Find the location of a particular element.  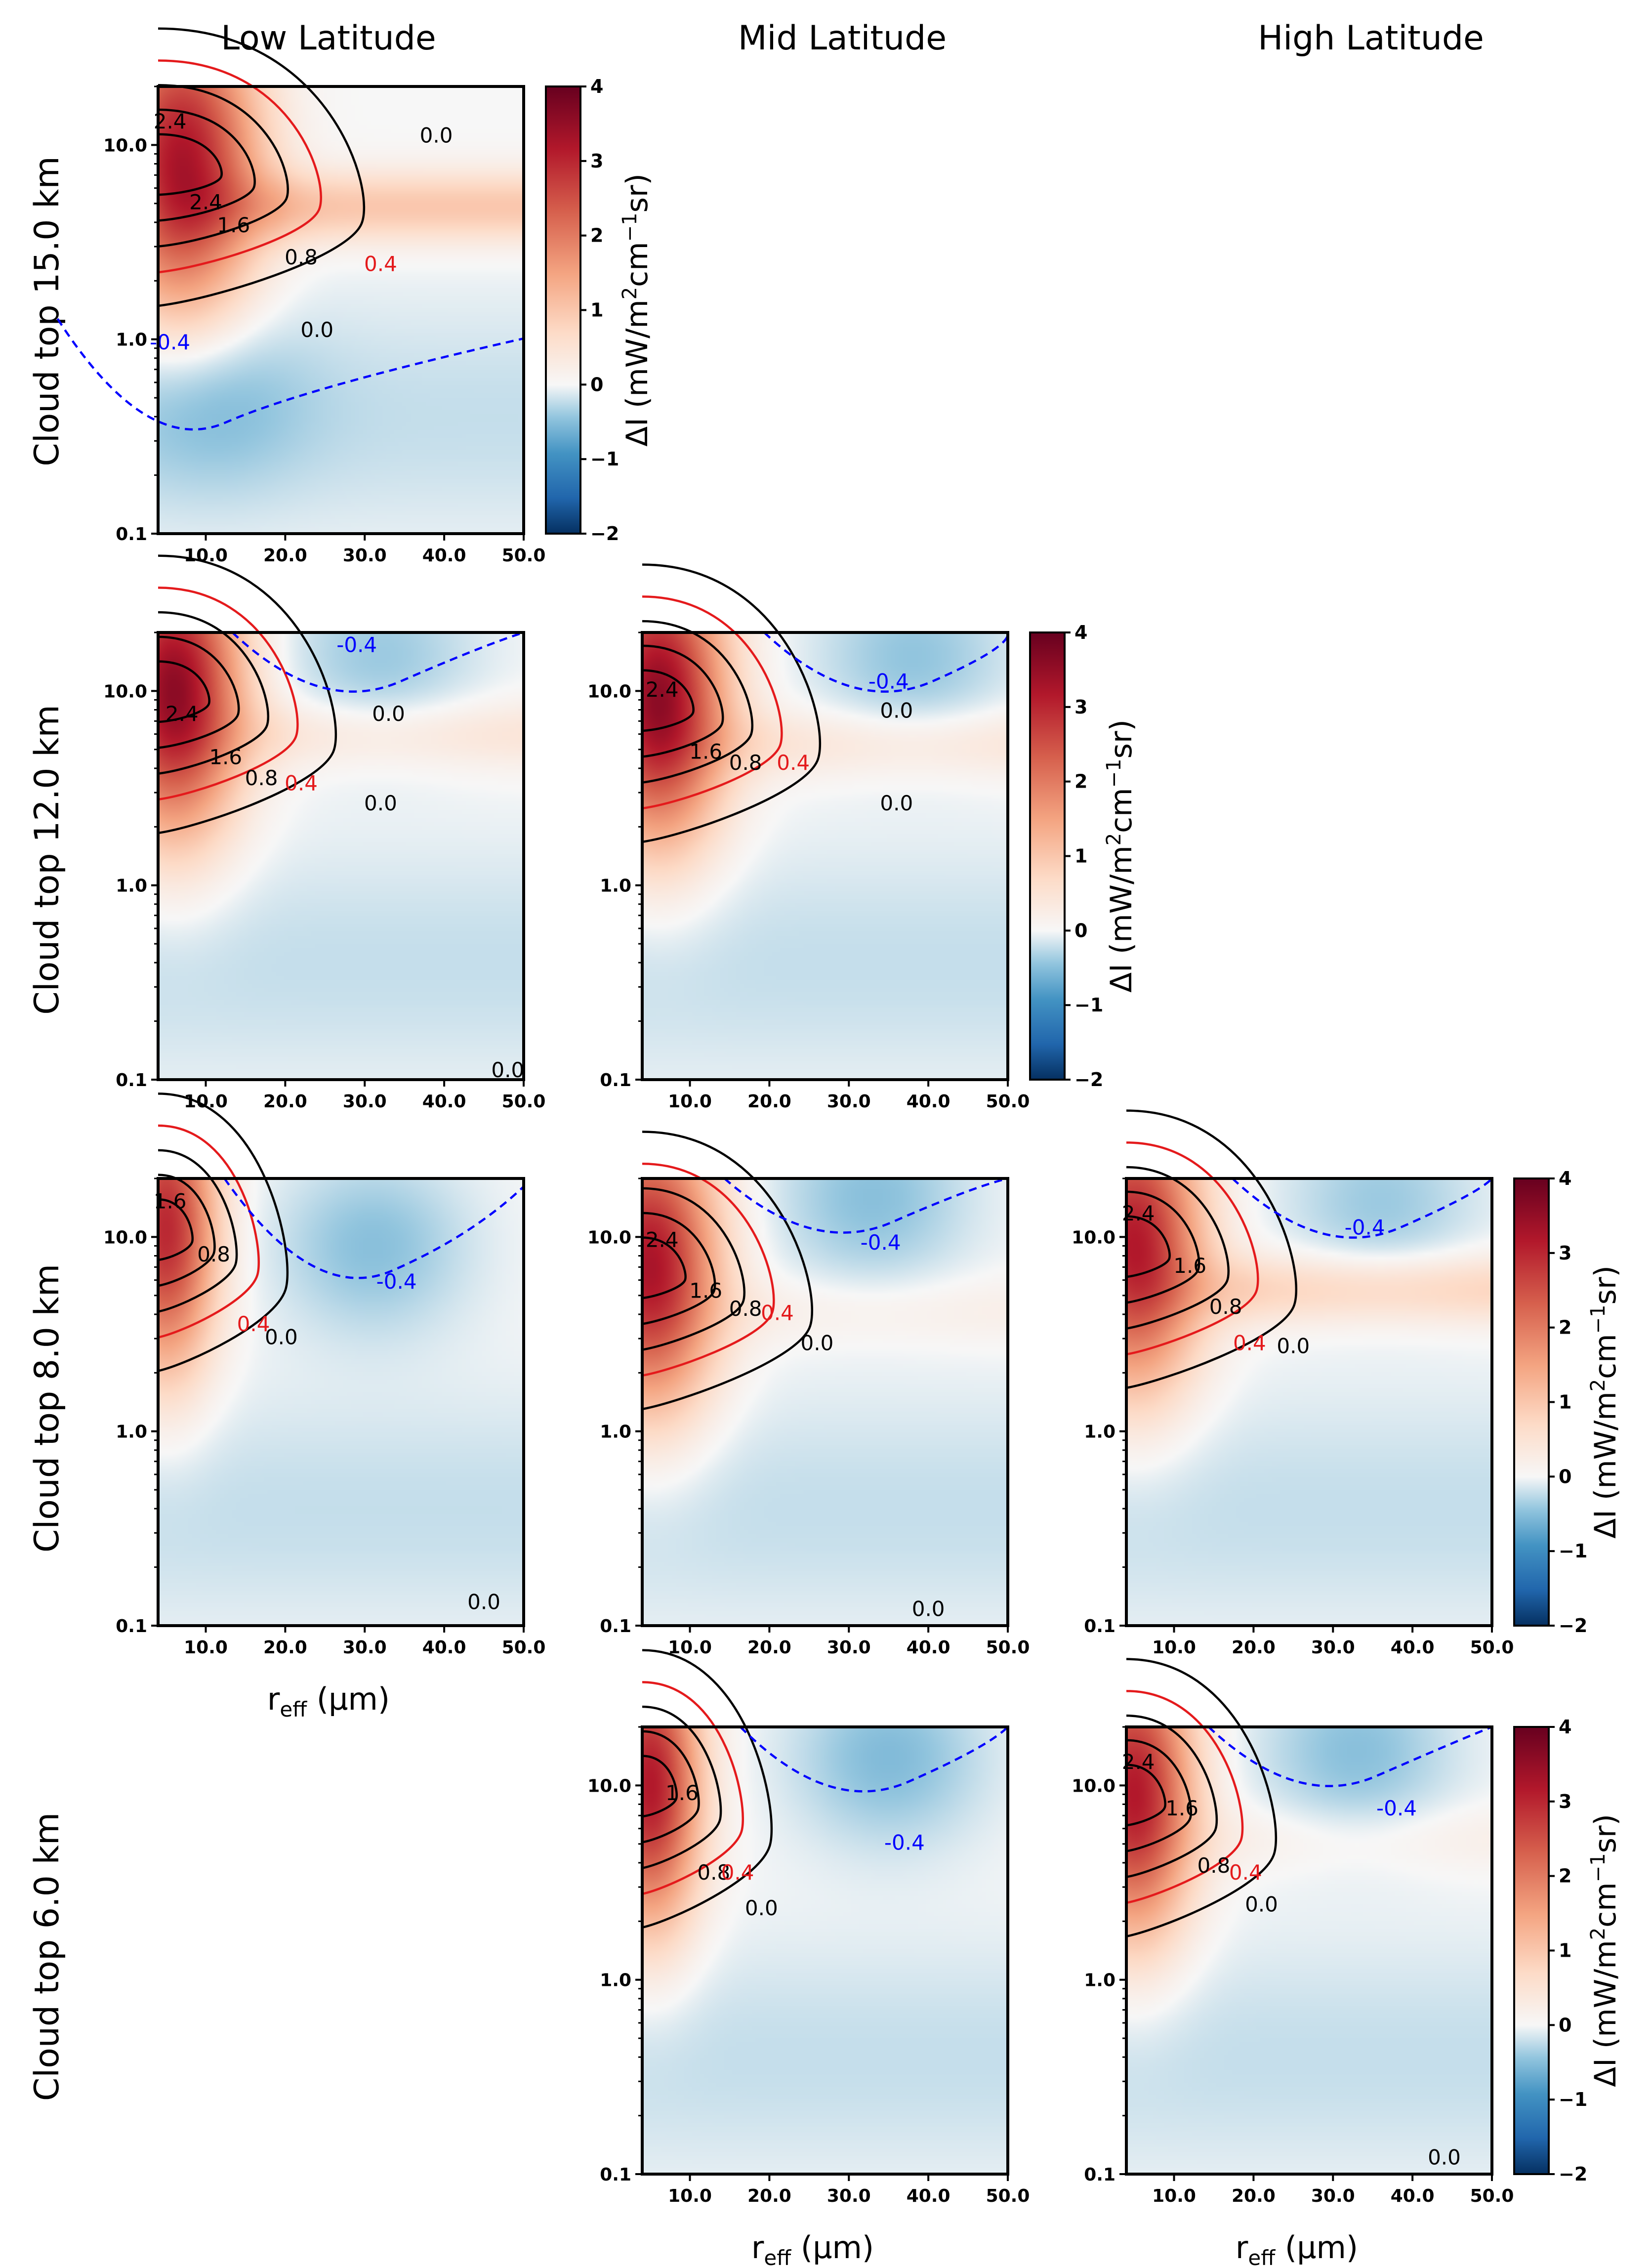

column-title-high-latitude: High Latitude is located at coordinates (1371, 38).